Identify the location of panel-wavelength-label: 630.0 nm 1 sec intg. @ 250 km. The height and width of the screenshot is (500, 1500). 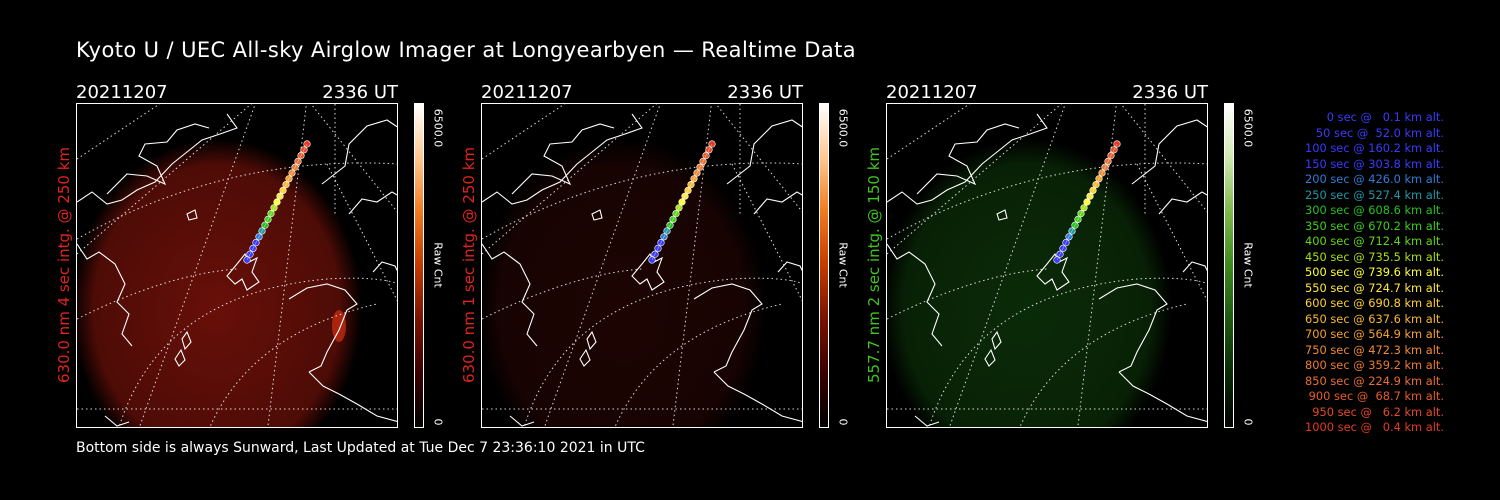
(469, 265).